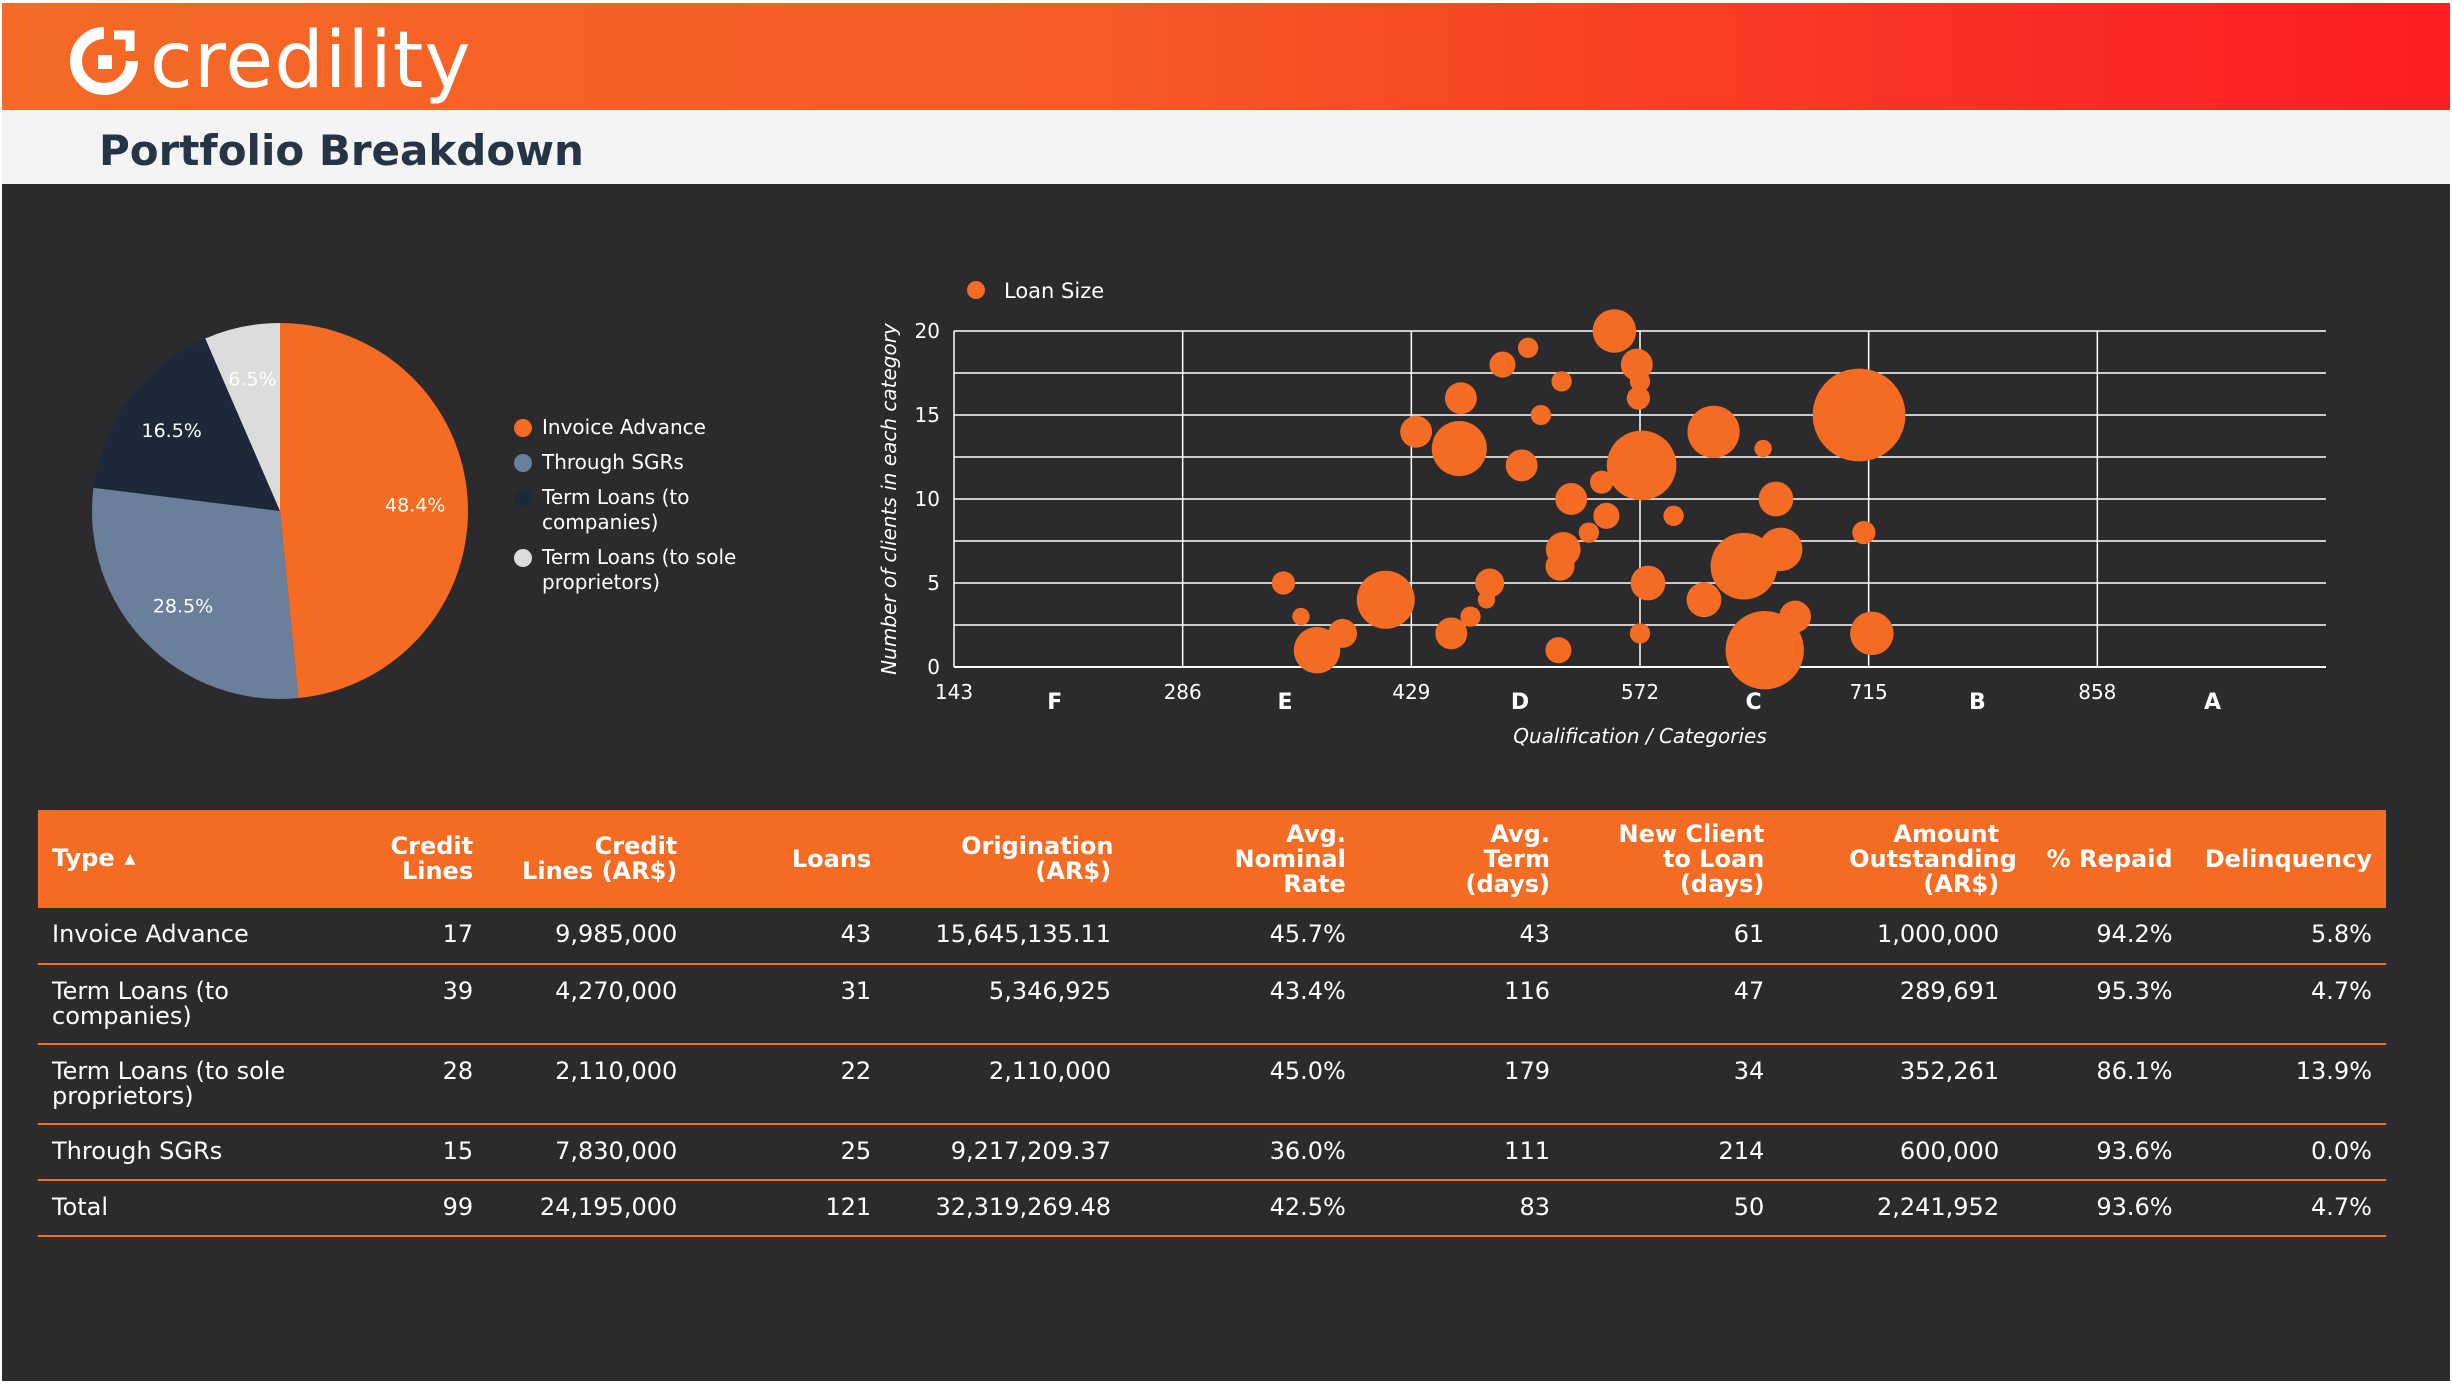  I want to click on y-tick-label: 0, so click(933, 667).